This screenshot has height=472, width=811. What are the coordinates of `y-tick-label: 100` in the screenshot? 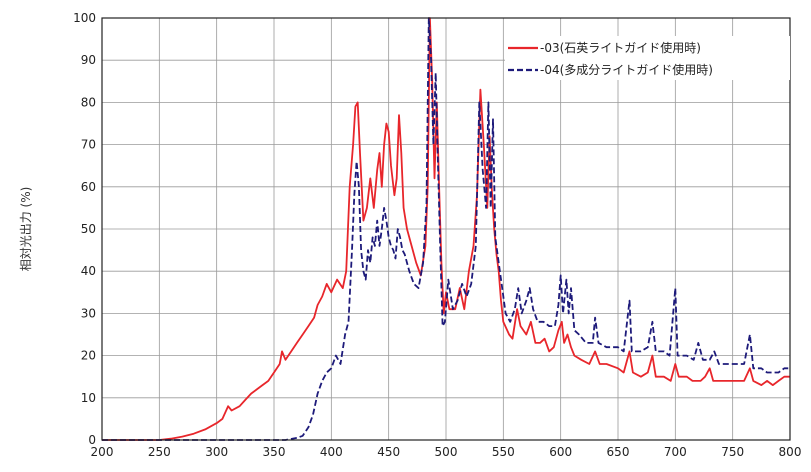 It's located at (84, 18).